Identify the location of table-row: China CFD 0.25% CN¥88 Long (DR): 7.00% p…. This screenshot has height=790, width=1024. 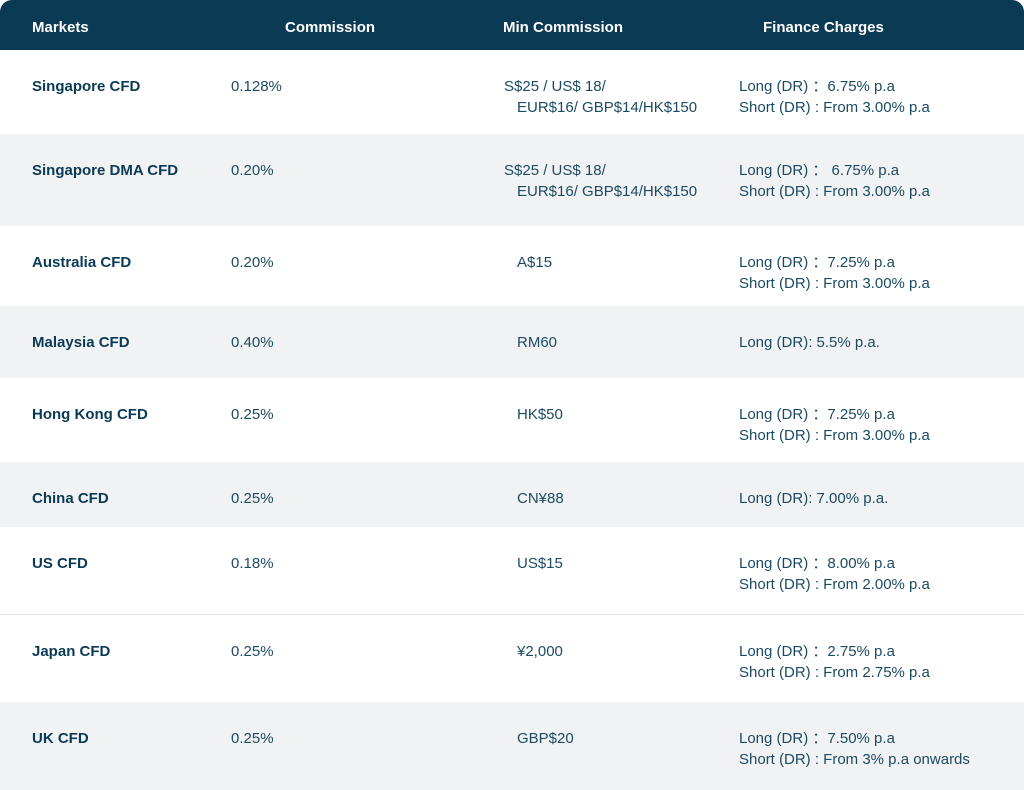
(512, 494).